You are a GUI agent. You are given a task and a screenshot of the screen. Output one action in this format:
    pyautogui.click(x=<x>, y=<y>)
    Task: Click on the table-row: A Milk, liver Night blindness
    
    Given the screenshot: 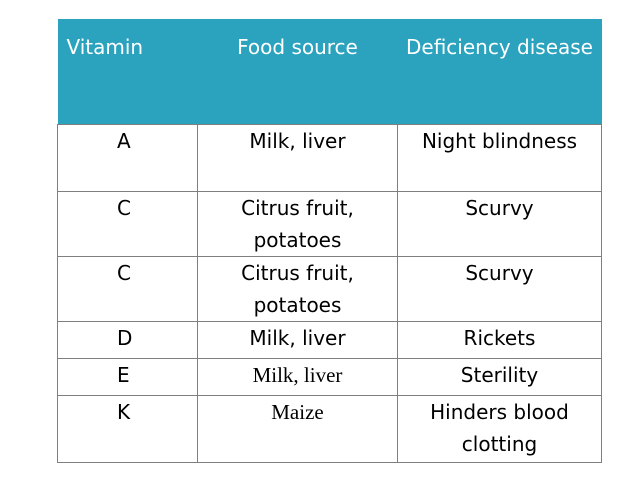 What is the action you would take?
    pyautogui.click(x=329, y=158)
    